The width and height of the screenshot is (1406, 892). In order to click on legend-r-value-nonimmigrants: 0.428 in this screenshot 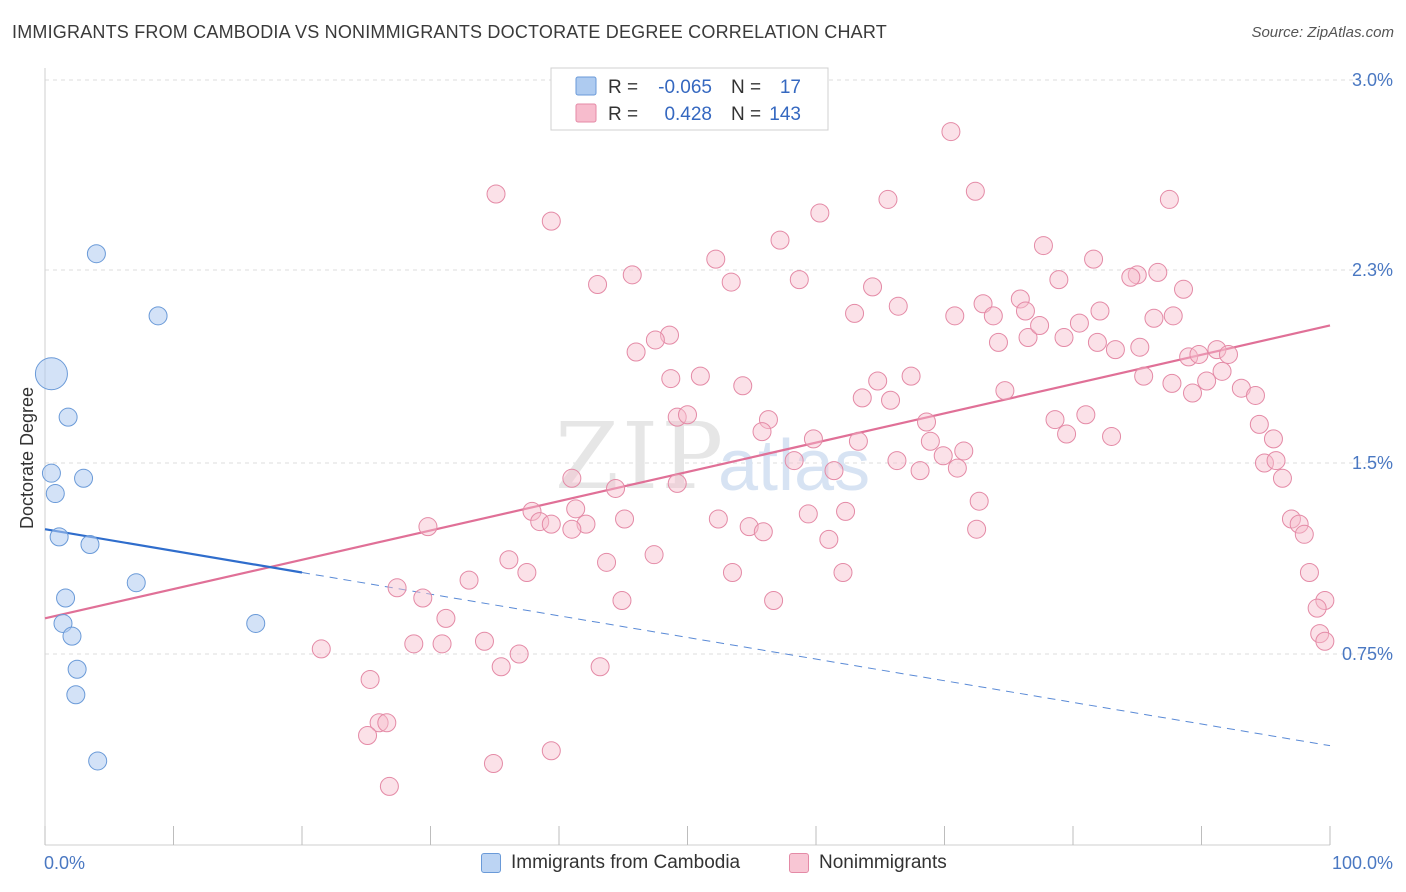, I will do `click(688, 114)`.